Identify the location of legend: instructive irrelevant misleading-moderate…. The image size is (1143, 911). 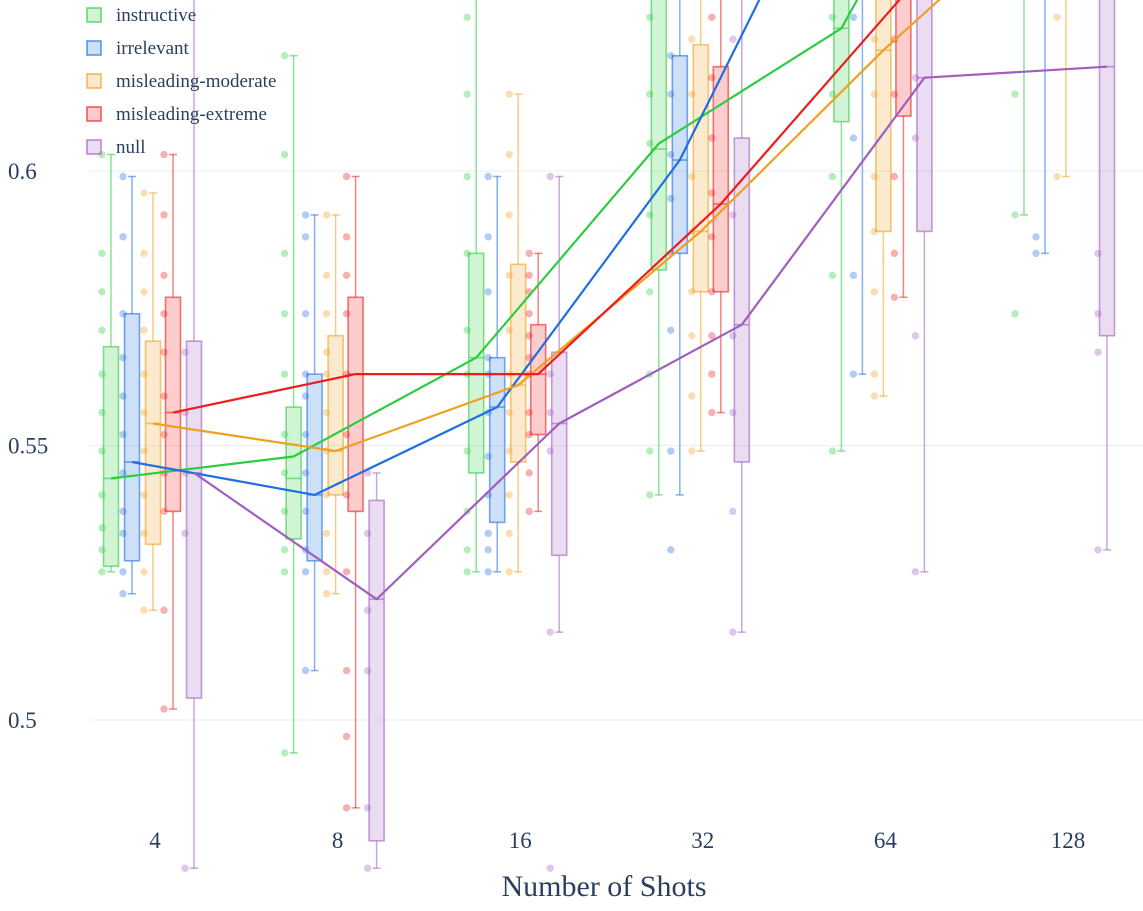
(181, 81).